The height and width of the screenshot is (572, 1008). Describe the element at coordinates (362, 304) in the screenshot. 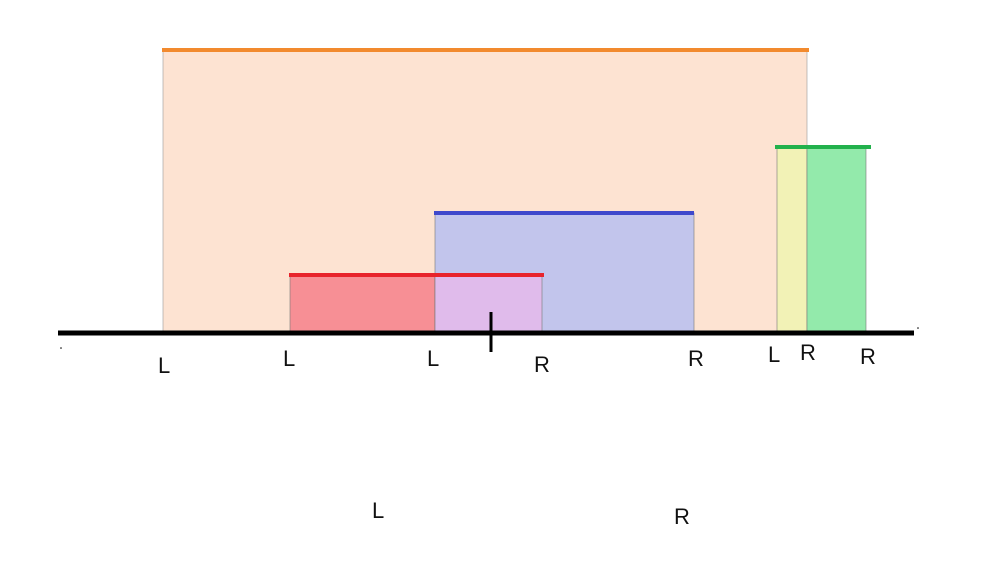

I see `red-interval-rect` at that location.